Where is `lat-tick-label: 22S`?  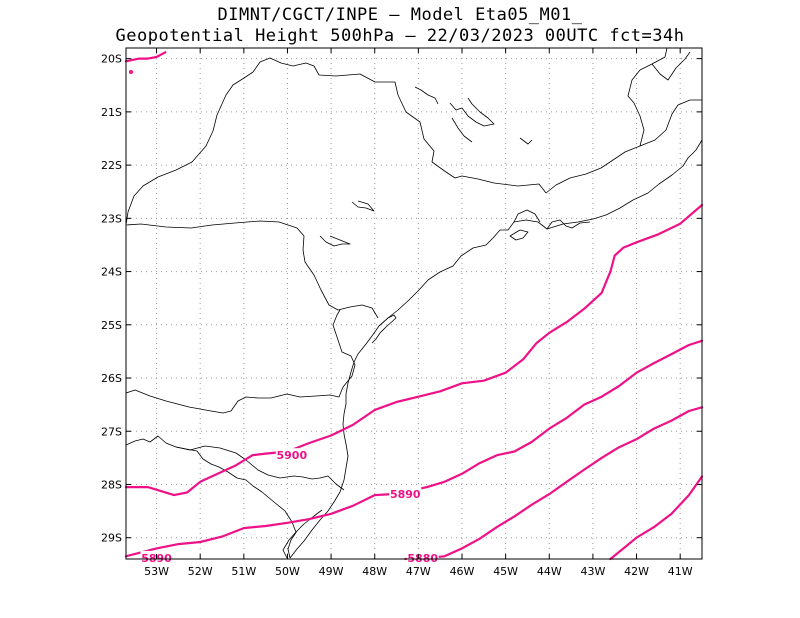
lat-tick-label: 22S is located at coordinates (111, 165).